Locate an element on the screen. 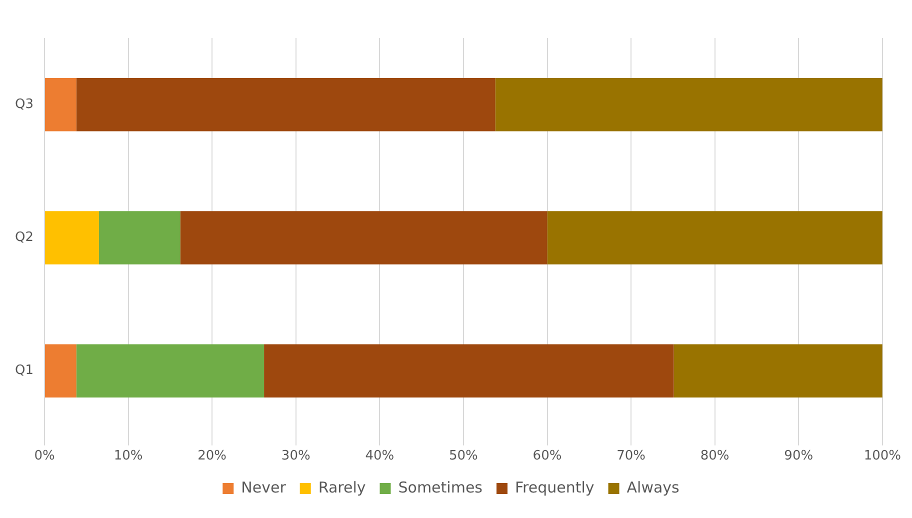 The width and height of the screenshot is (912, 518). legend-label: Always is located at coordinates (653, 487).